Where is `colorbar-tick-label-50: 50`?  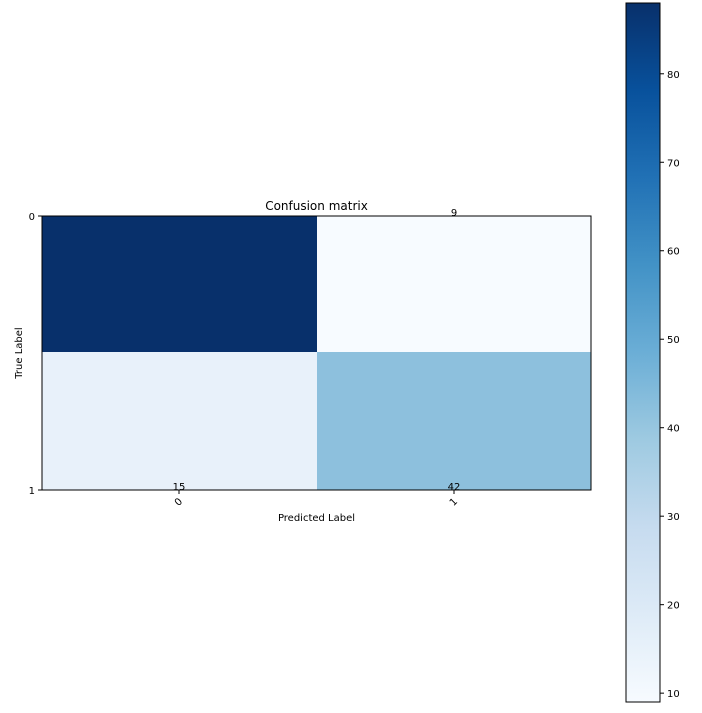 colorbar-tick-label-50: 50 is located at coordinates (673, 340).